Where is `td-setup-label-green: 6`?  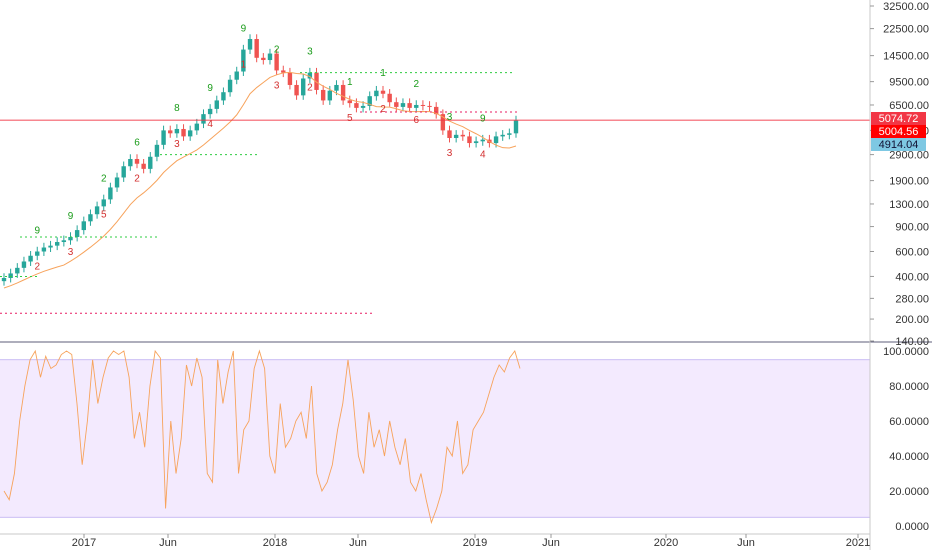
td-setup-label-green: 6 is located at coordinates (137, 143).